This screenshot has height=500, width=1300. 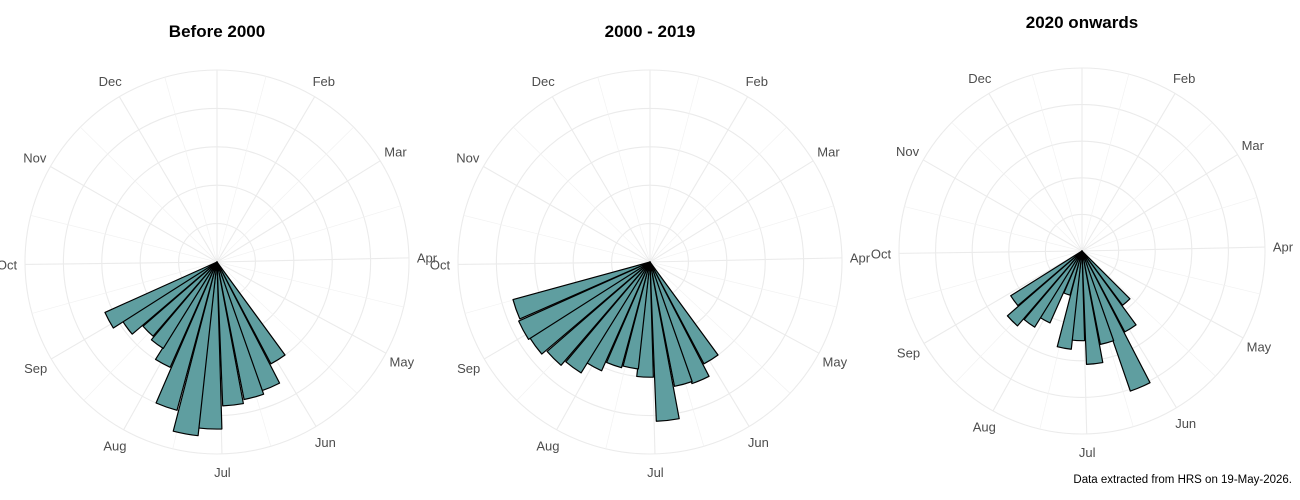 What do you see at coordinates (217, 31) in the screenshot?
I see `panel-title: Before 2000` at bounding box center [217, 31].